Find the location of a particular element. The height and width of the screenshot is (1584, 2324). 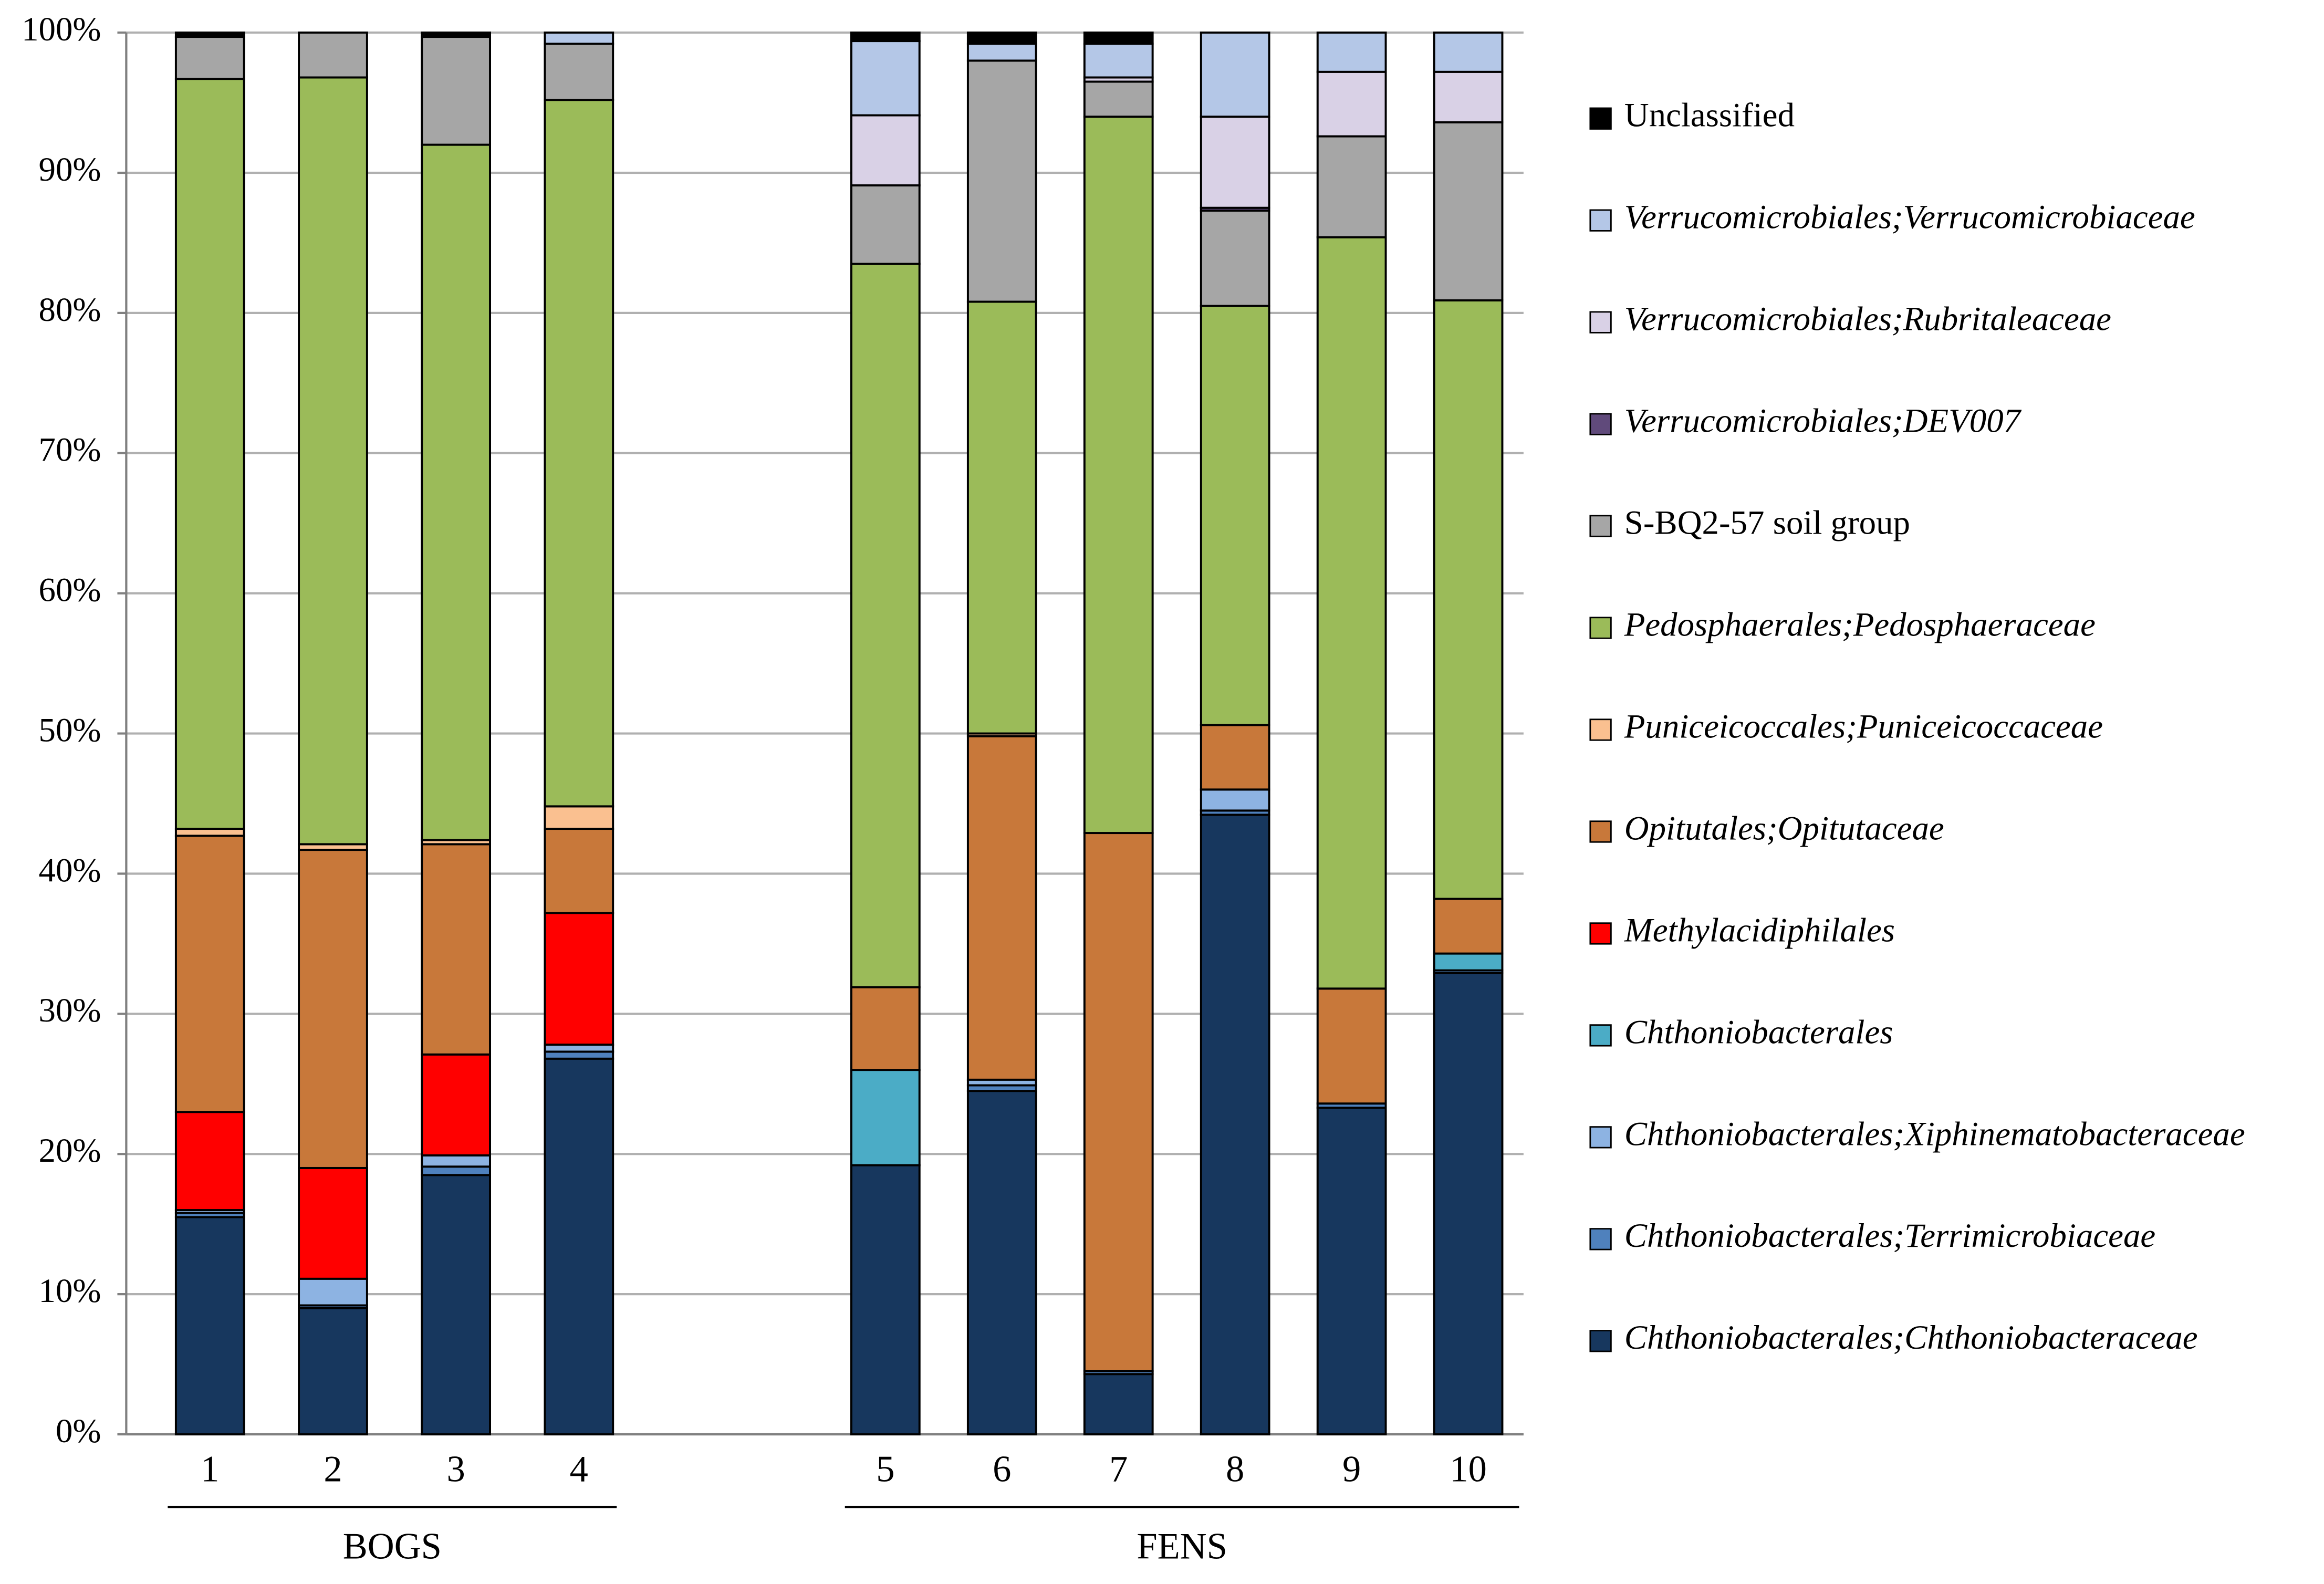

legend-label: Unclassified is located at coordinates (1709, 115).